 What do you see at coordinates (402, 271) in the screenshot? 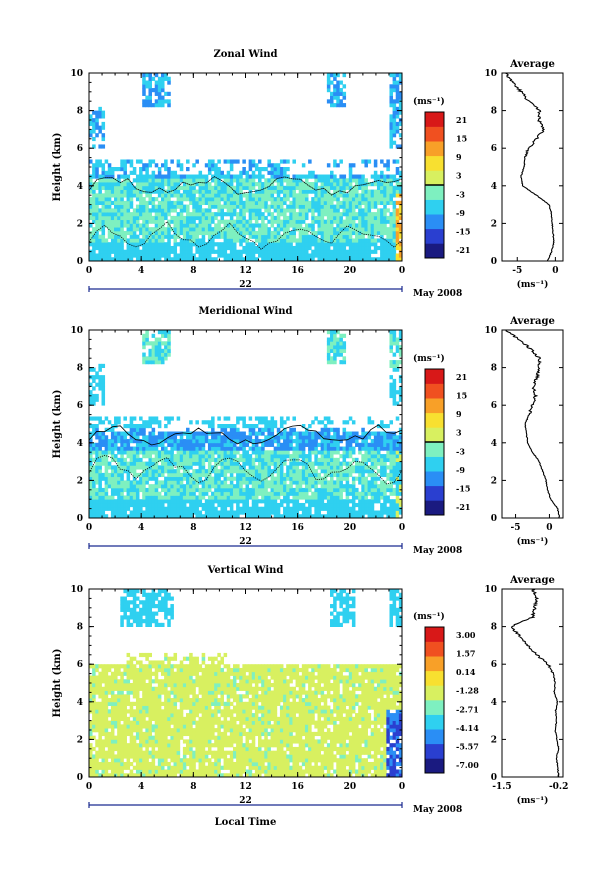
I see `x-tick-label: 0` at bounding box center [402, 271].